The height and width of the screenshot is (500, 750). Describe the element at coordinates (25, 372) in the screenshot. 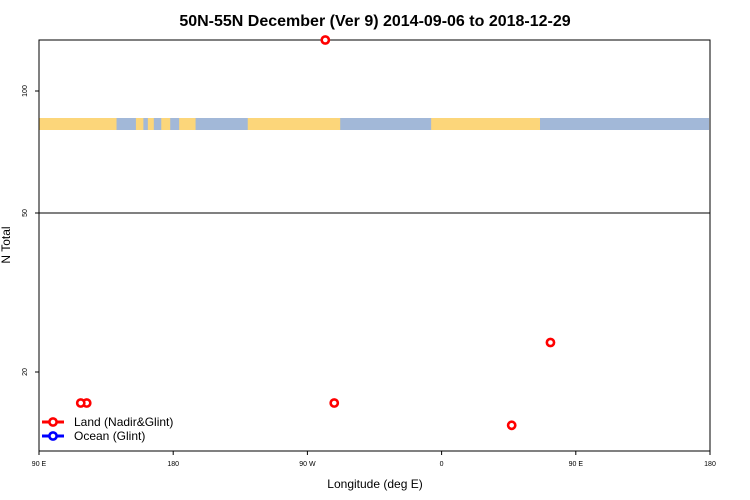

I see `y-tick-label-20: 20` at that location.